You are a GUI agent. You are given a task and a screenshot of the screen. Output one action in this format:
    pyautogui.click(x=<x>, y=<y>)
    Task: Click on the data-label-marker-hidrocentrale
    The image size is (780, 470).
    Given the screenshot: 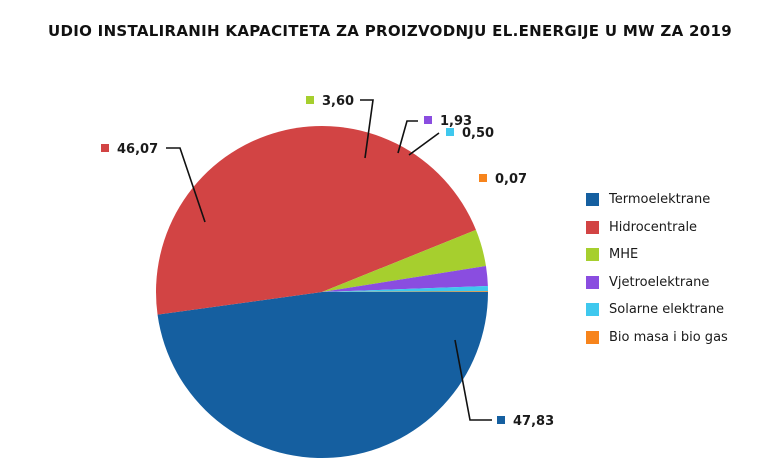 What is the action you would take?
    pyautogui.click(x=105, y=148)
    